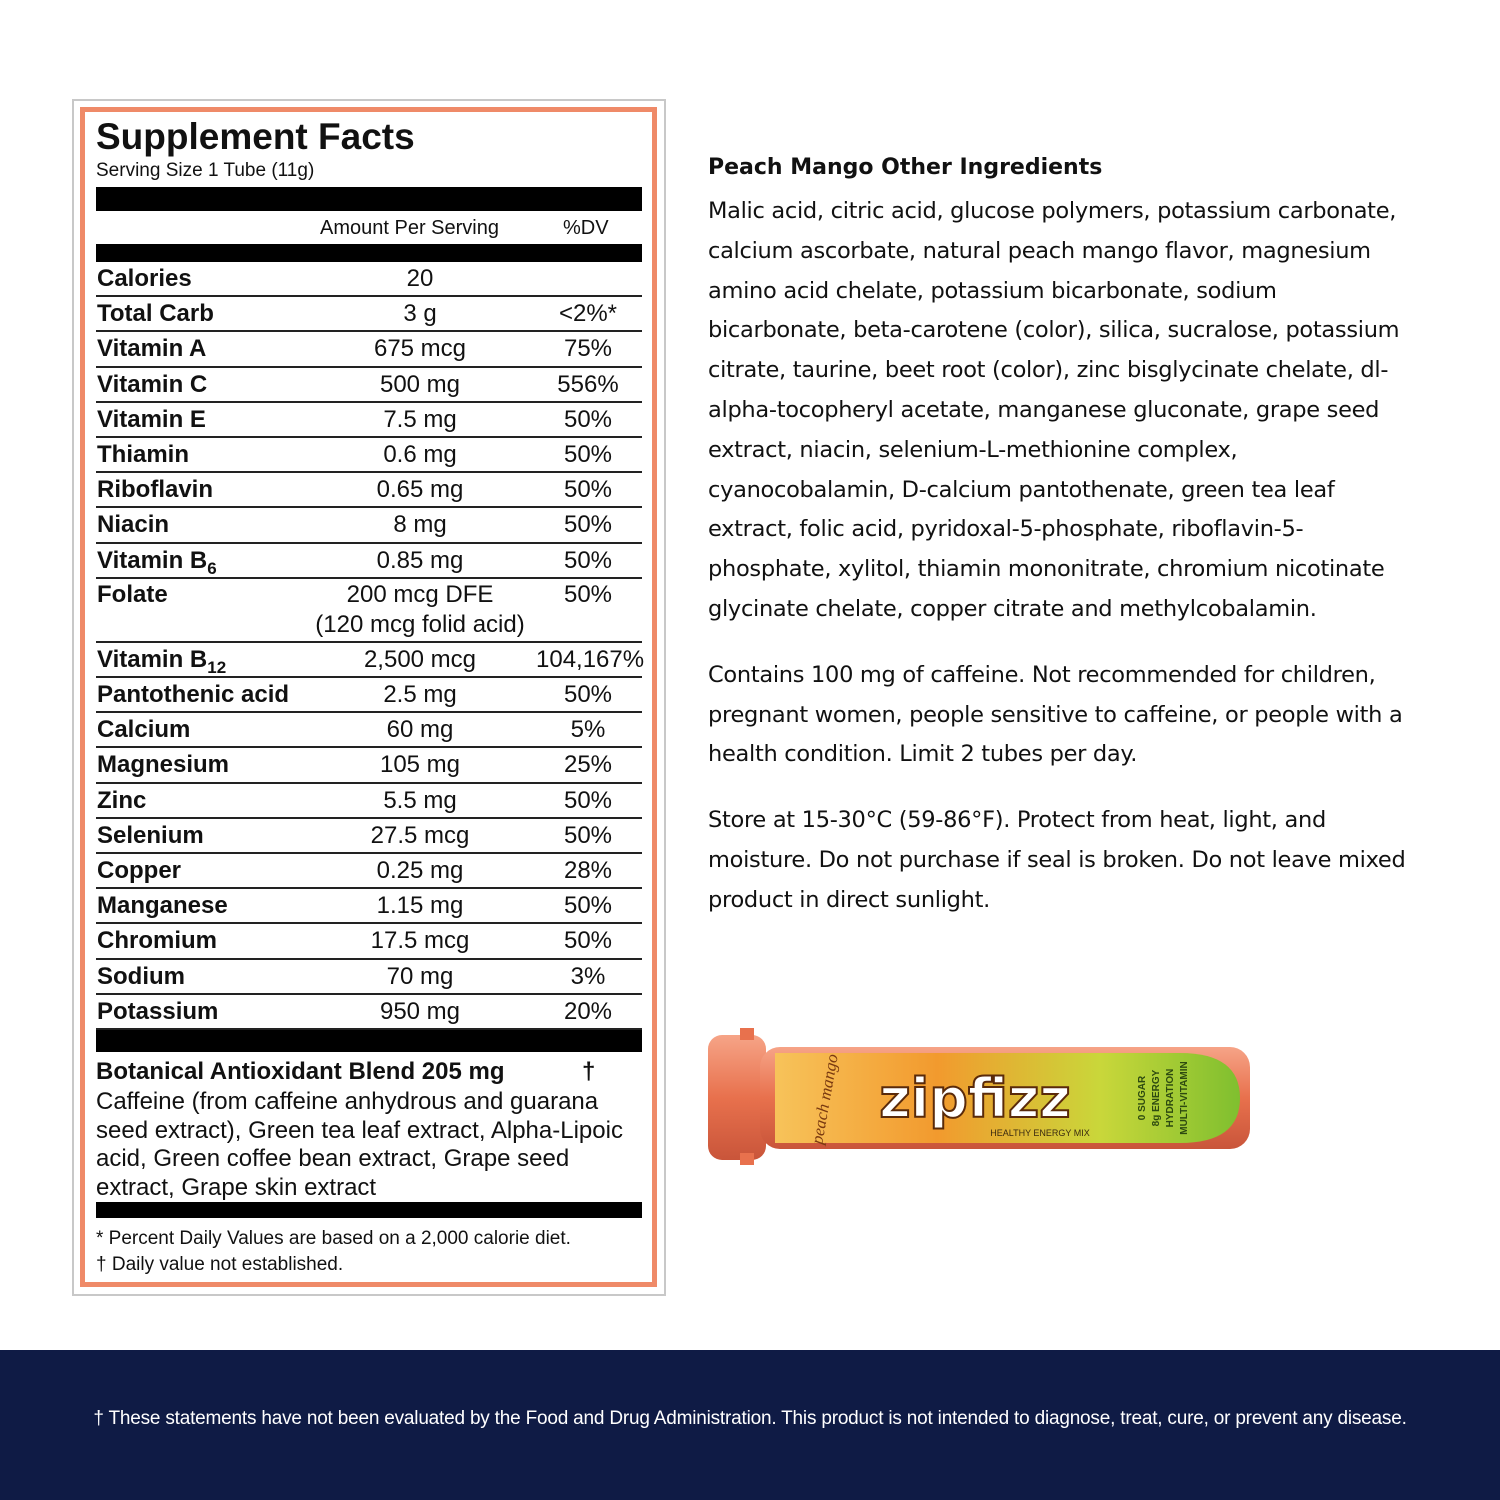 Image resolution: width=1500 pixels, height=1500 pixels. I want to click on tagline: HEALTHY ENERGY MIX, so click(1040, 1133).